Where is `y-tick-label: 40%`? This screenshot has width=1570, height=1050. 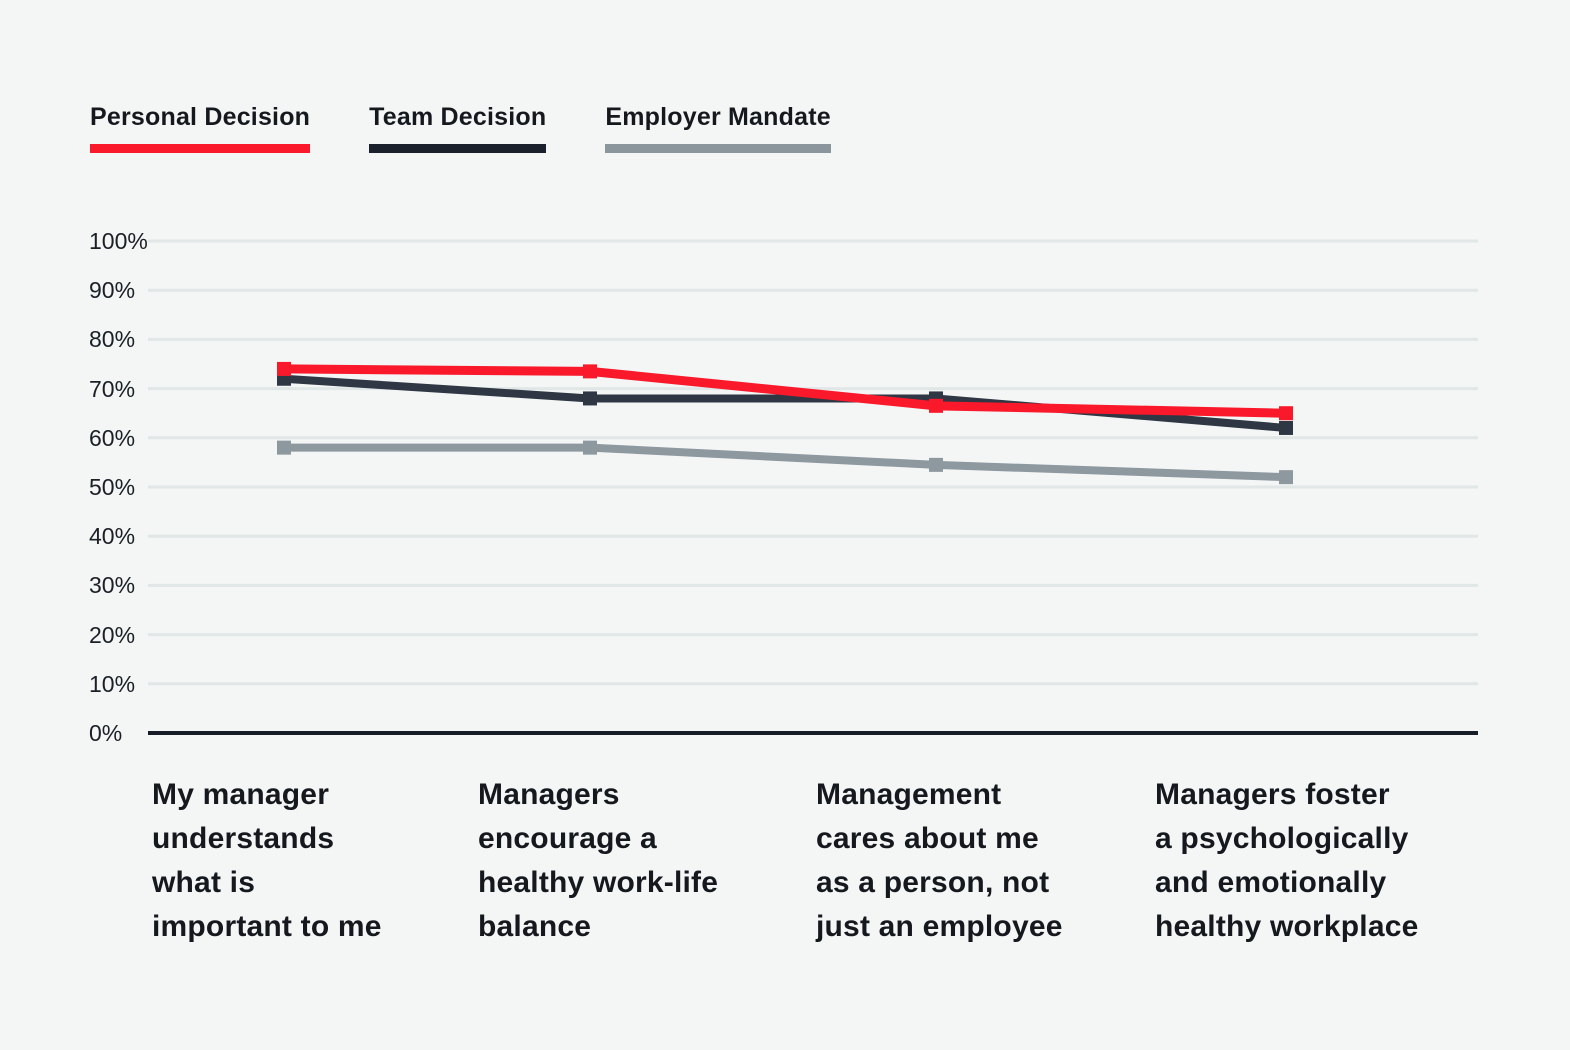 y-tick-label: 40% is located at coordinates (112, 536).